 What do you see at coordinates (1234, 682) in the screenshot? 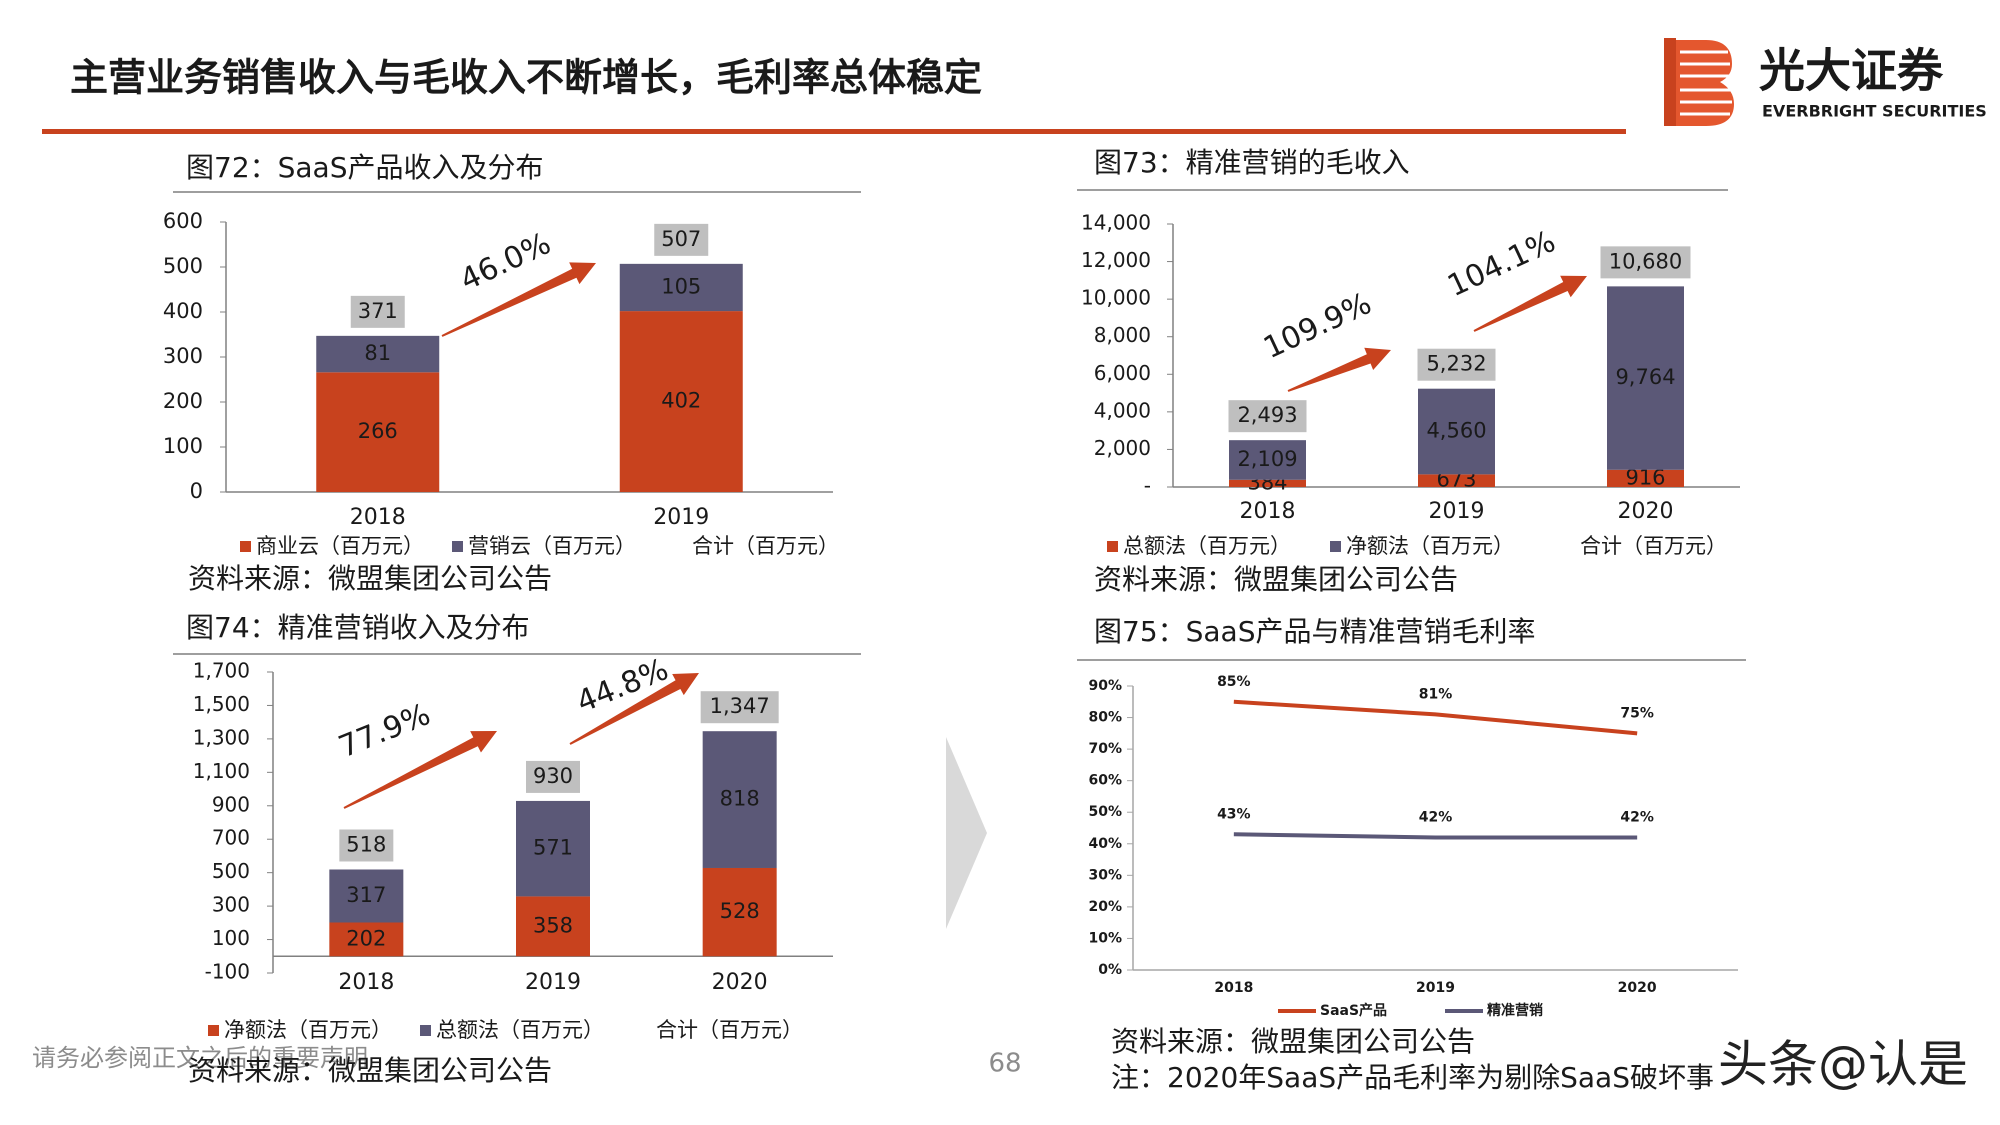
I see `point-label: 85%` at bounding box center [1234, 682].